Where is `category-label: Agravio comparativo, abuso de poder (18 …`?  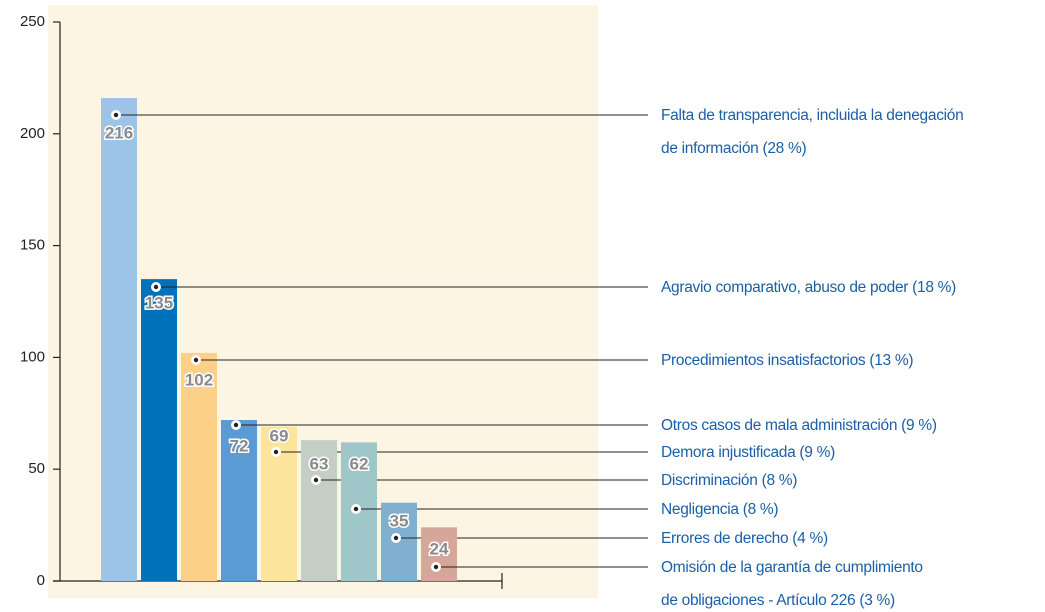 category-label: Agravio comparativo, abuso de poder (18 … is located at coordinates (808, 287).